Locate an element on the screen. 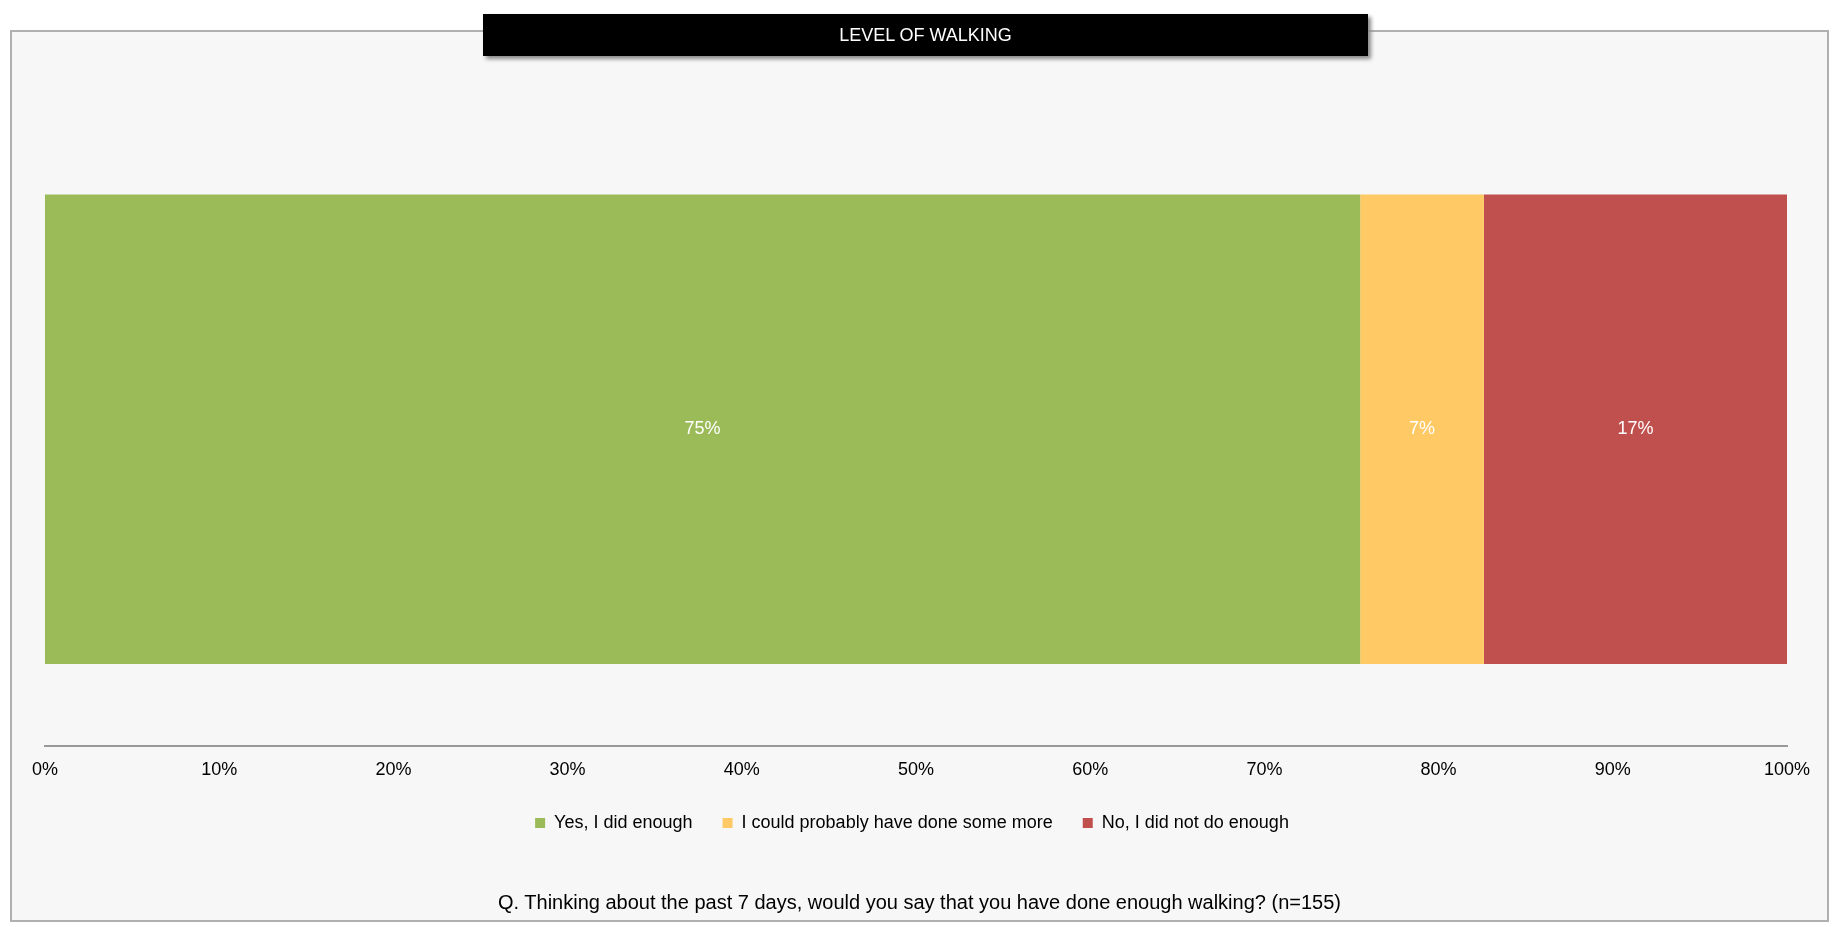 Image resolution: width=1839 pixels, height=927 pixels. x-tick-label: 20% is located at coordinates (393, 769).